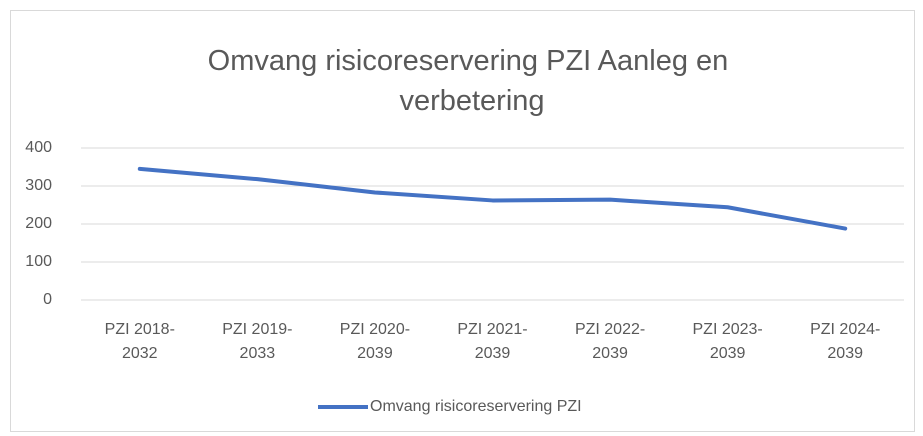 The width and height of the screenshot is (923, 436). What do you see at coordinates (728, 341) in the screenshot?
I see `x-tick-label: PZI 2023-2039` at bounding box center [728, 341].